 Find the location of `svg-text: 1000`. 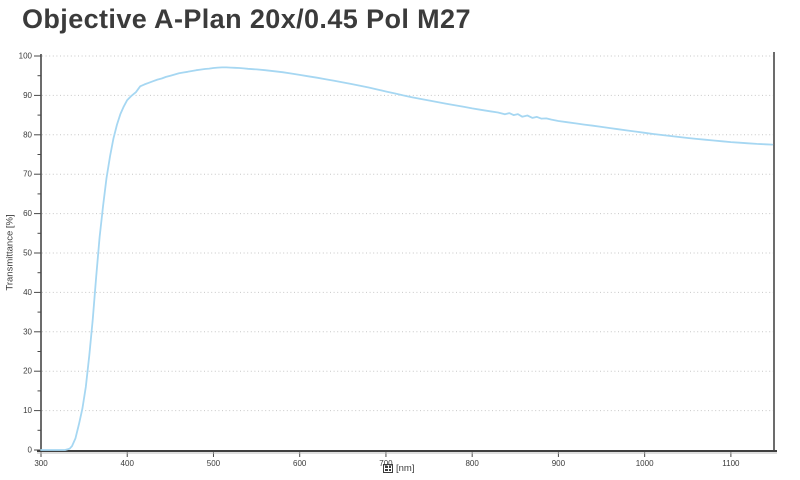

svg-text: 1000 is located at coordinates (645, 463).